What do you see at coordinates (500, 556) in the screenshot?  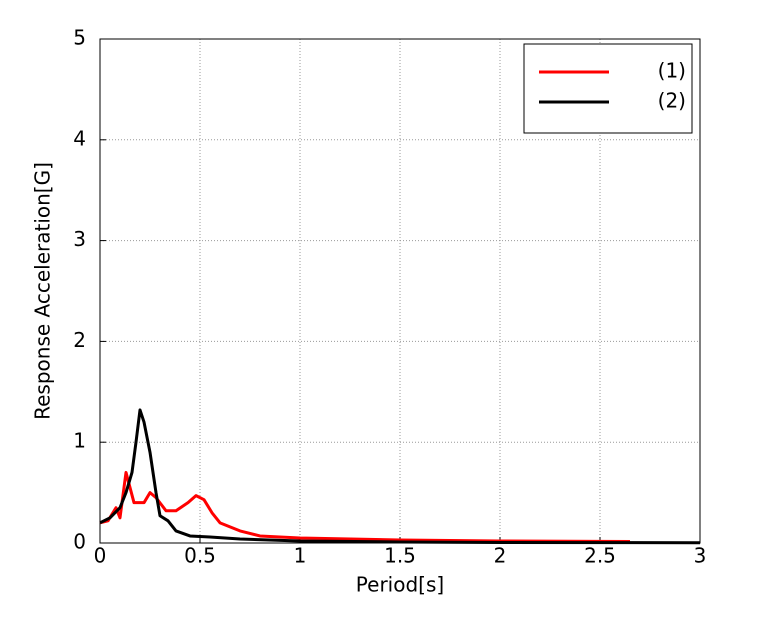 I see `x-tick-label: 2` at bounding box center [500, 556].